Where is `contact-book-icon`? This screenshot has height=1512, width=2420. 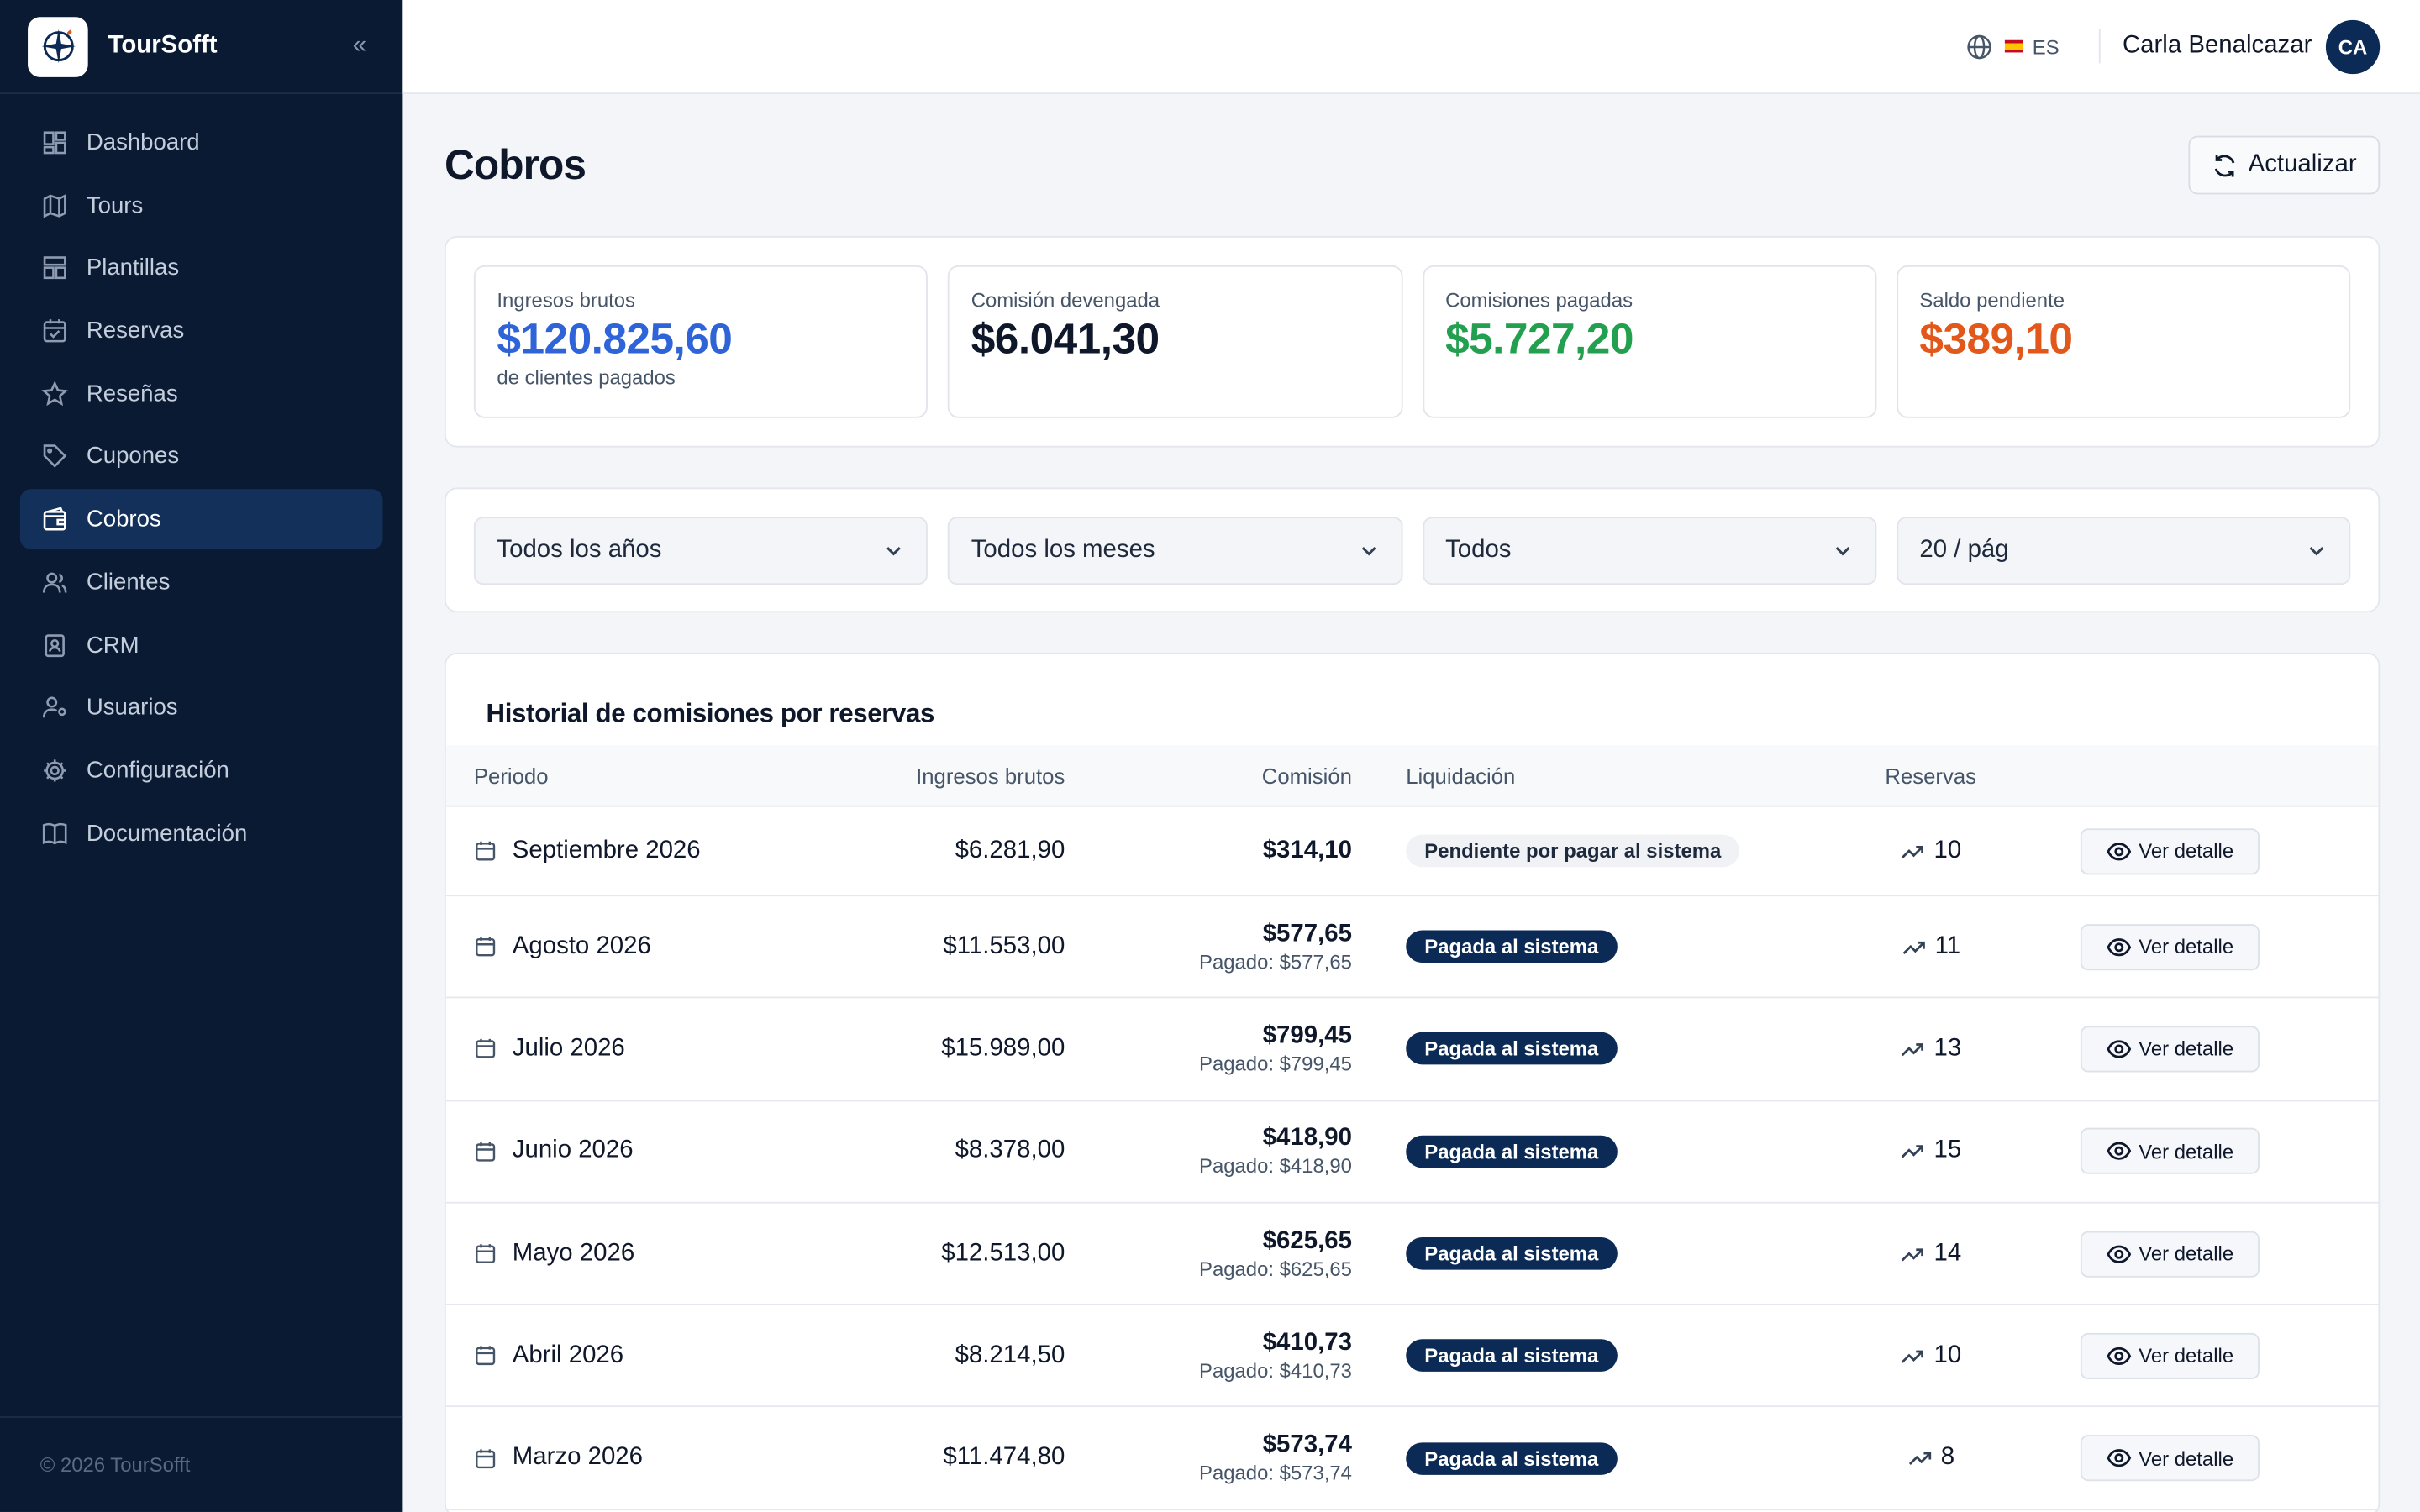 contact-book-icon is located at coordinates (54, 644).